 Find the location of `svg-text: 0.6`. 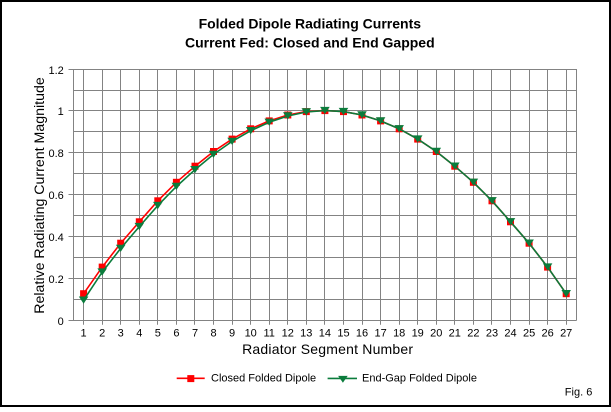

svg-text: 0.6 is located at coordinates (56, 196).